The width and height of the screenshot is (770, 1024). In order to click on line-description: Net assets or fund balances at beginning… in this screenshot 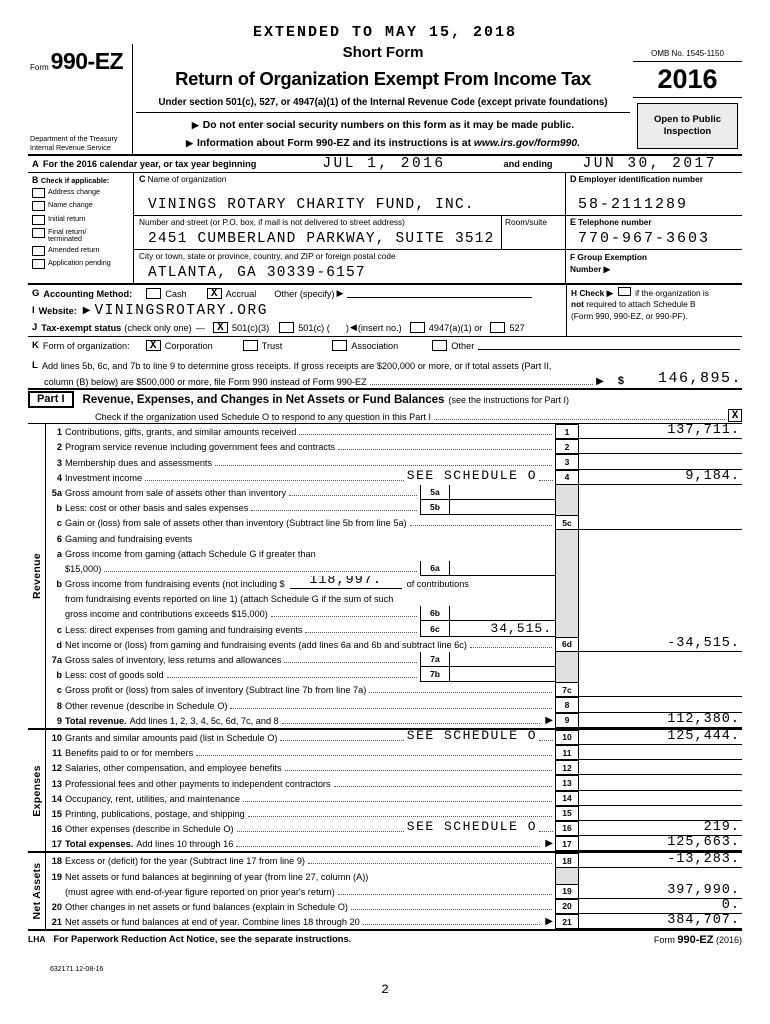, I will do `click(310, 875)`.